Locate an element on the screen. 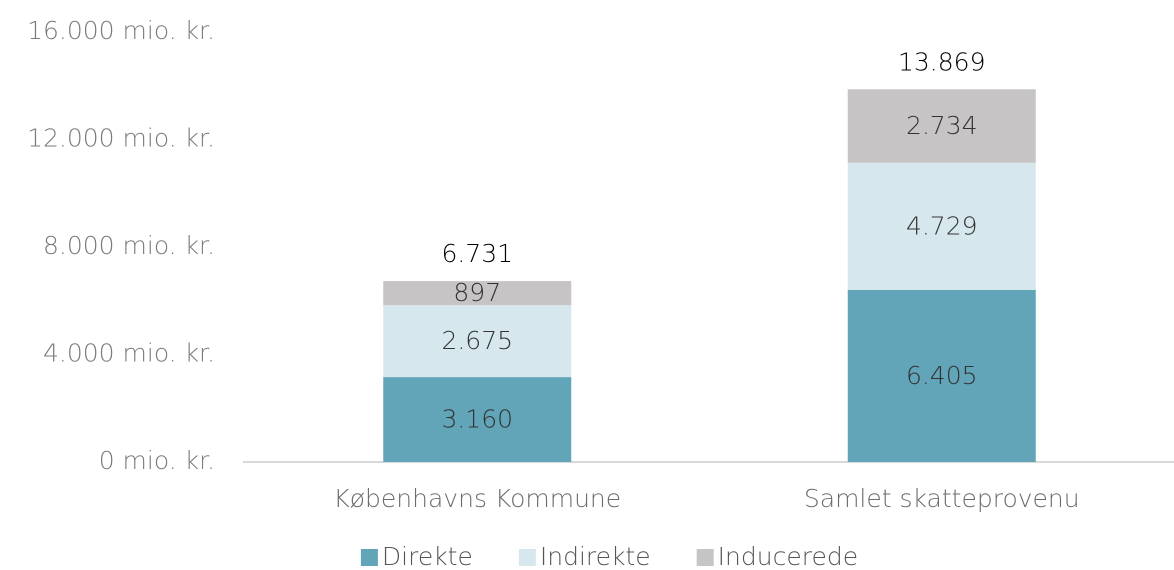  value-label: 2.734 is located at coordinates (942, 125).